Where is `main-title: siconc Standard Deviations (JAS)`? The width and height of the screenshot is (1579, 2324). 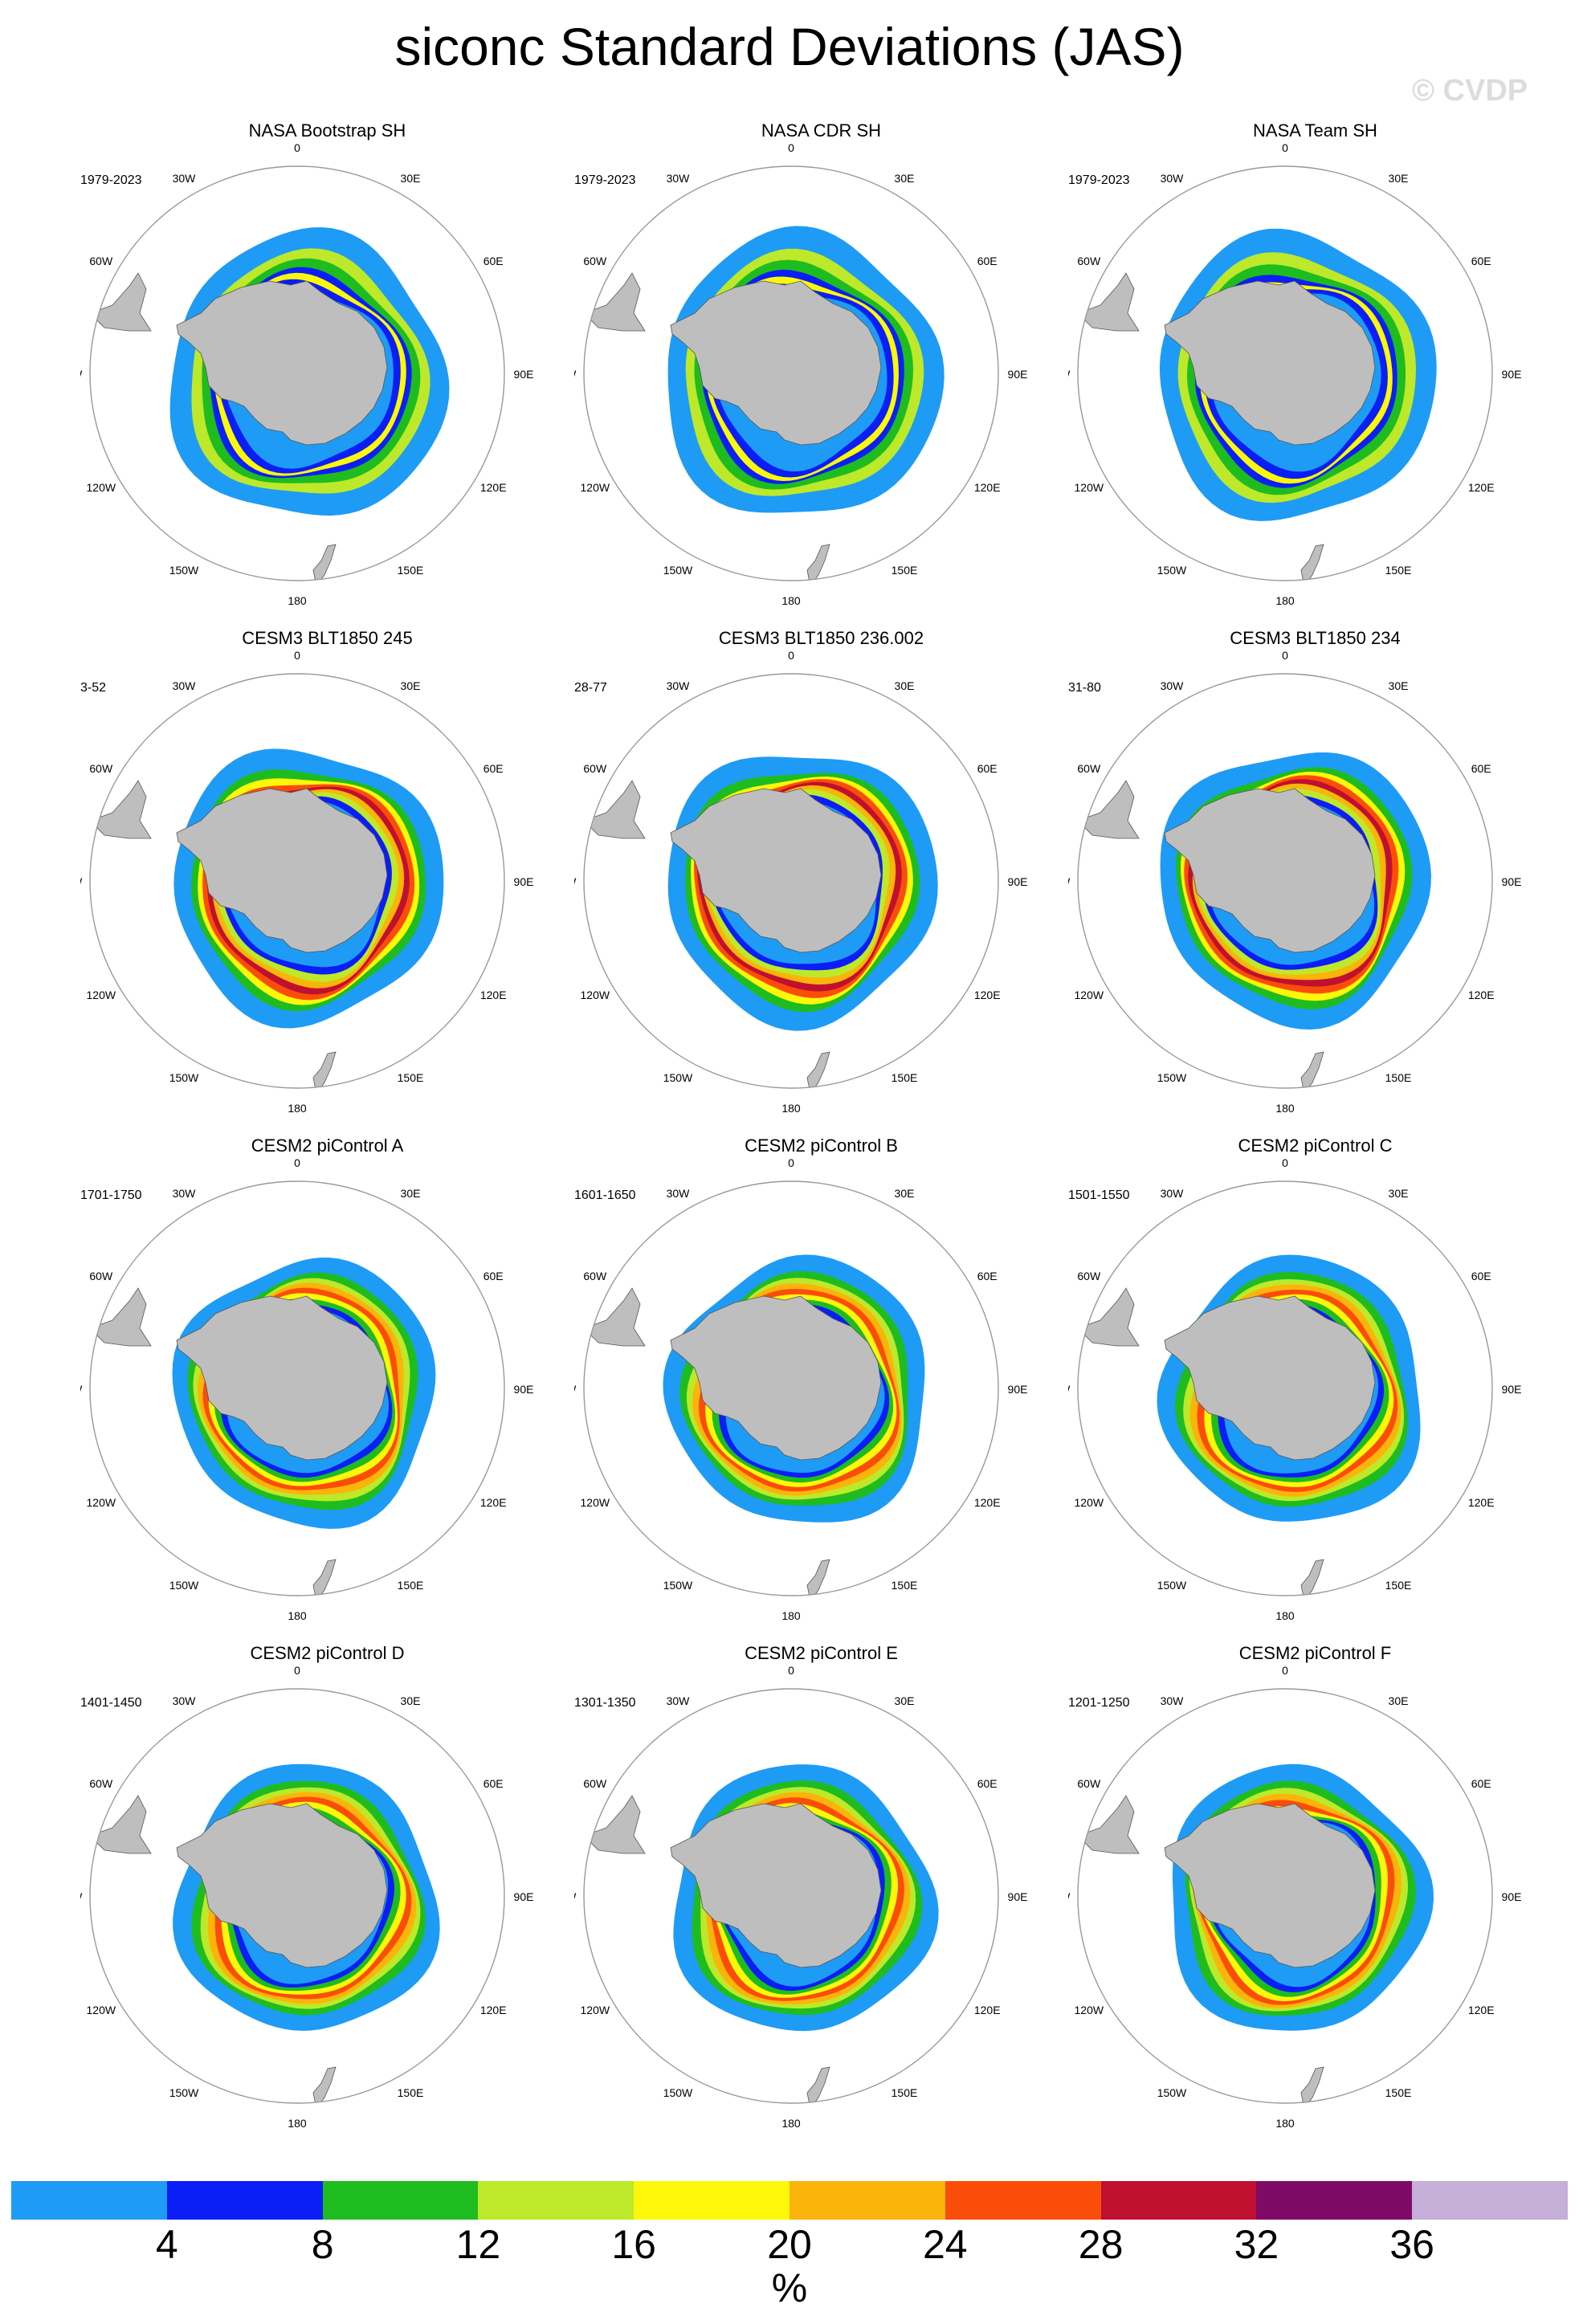 main-title: siconc Standard Deviations (JAS) is located at coordinates (789, 46).